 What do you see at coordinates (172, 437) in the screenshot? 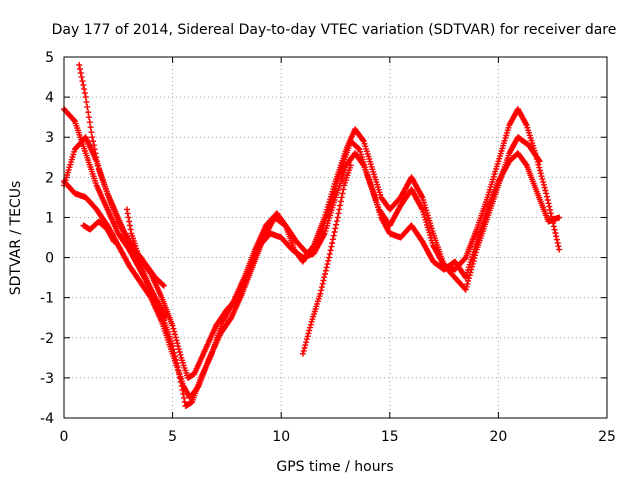
I see `x-tick-label: 5` at bounding box center [172, 437].